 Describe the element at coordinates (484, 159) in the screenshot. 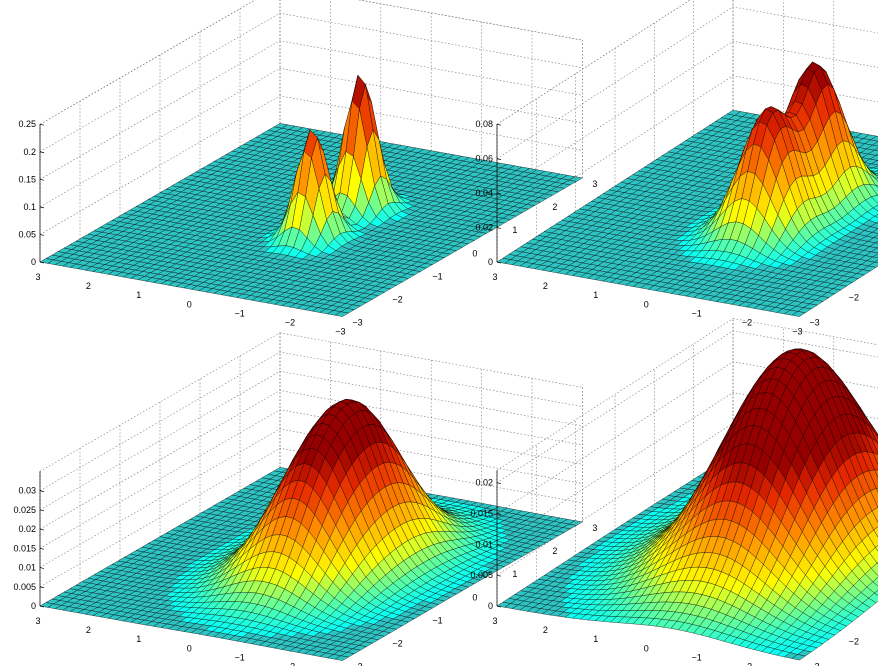

I see `z-tick-label: 0.06` at that location.